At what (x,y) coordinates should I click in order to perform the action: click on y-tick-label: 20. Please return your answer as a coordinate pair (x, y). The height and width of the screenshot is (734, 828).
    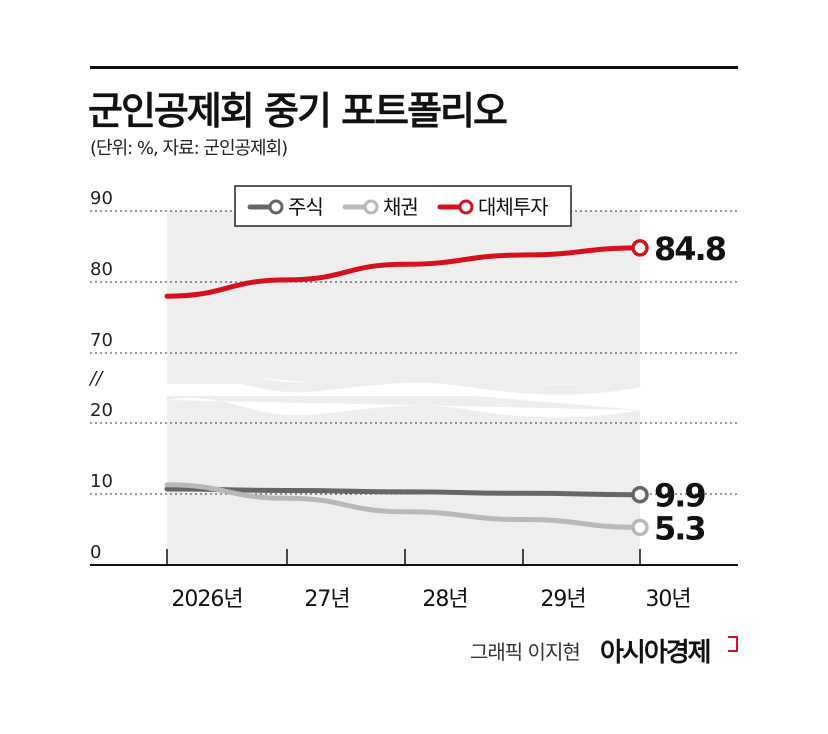
    Looking at the image, I should click on (101, 410).